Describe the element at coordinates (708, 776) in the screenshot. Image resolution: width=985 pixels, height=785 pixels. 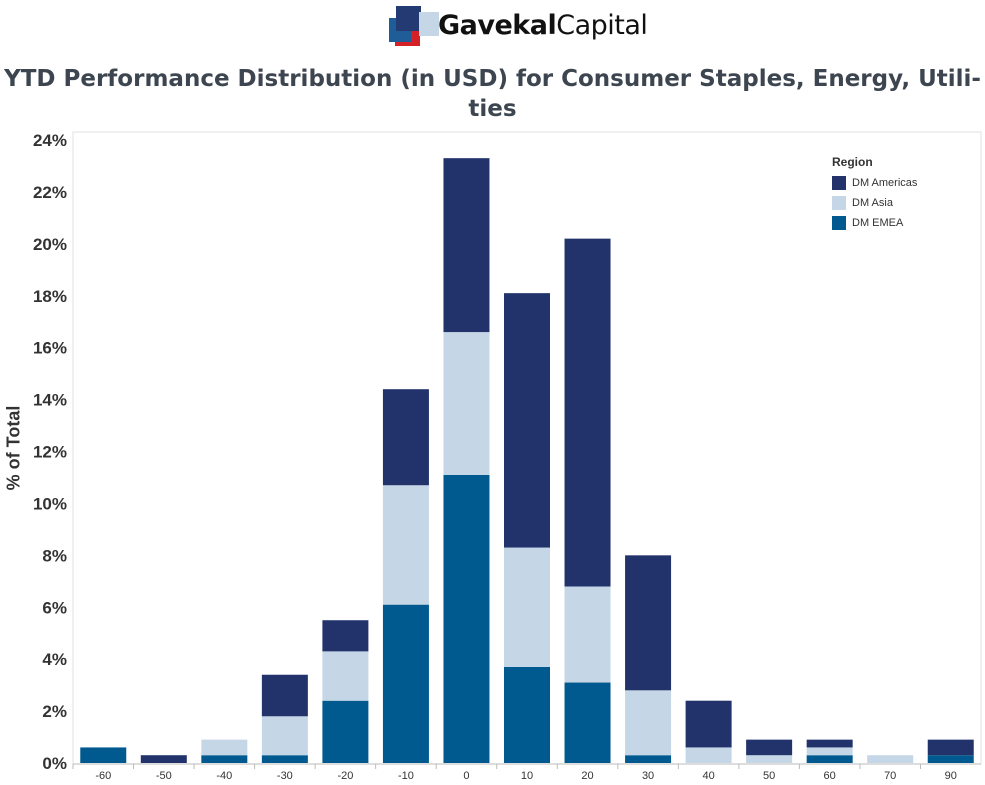
I see `x-tick-label: 40` at that location.